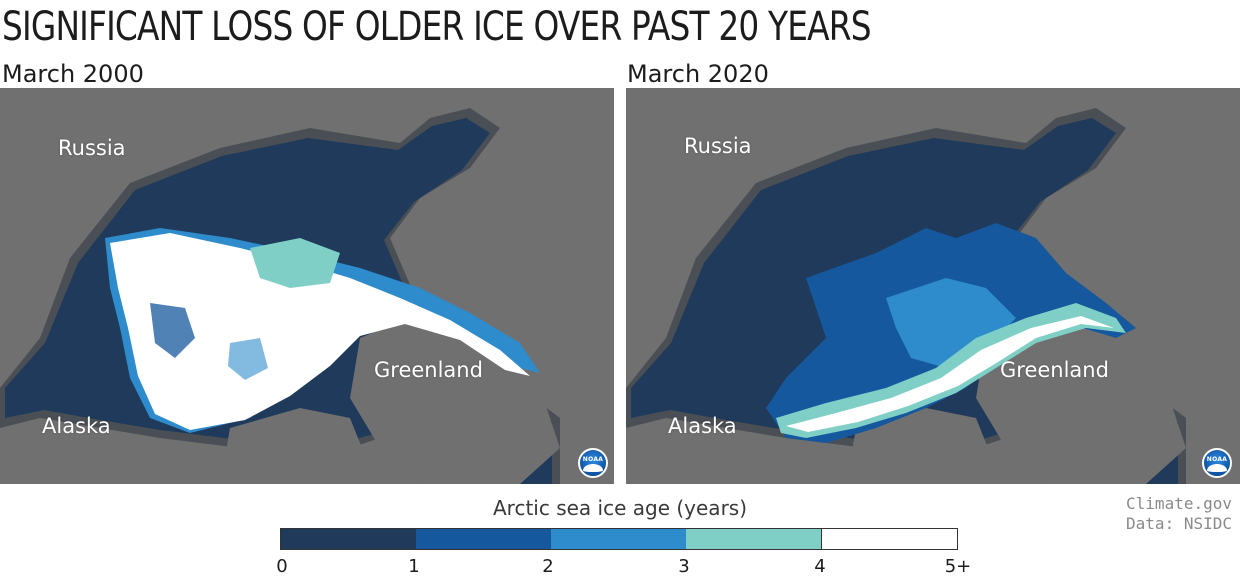 This screenshot has width=1240, height=582. Describe the element at coordinates (548, 566) in the screenshot. I see `legend-tick-2: 2` at that location.